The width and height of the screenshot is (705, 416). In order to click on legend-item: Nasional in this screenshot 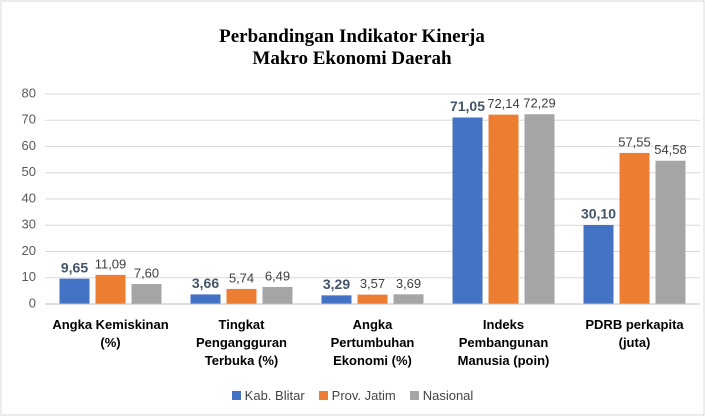, I will do `click(441, 395)`.